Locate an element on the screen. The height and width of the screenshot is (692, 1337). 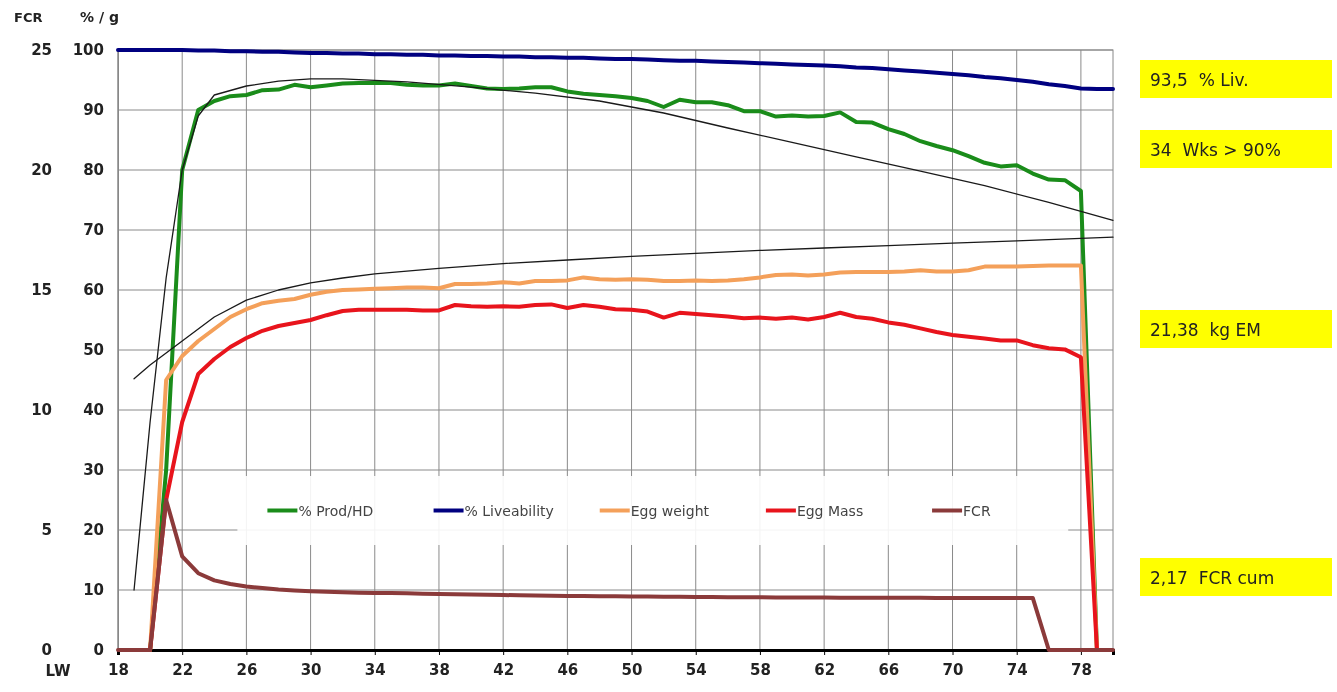
text: 34 Wks > 90% is located at coordinates (1215, 150).